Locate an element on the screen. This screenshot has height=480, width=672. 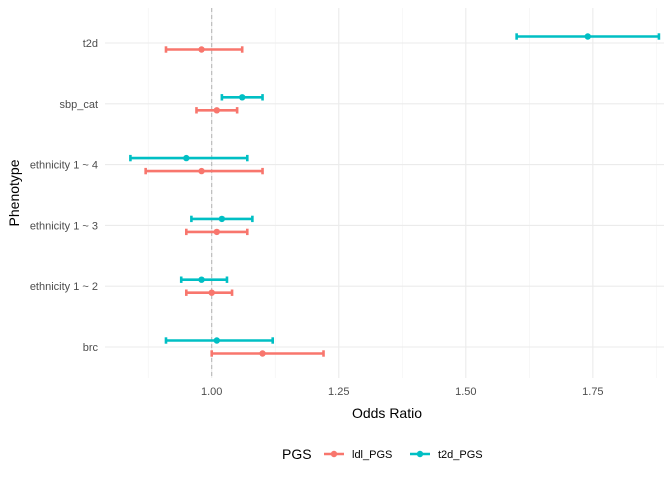
x-axis-ticks: 1.00 1.25 1.50 1.75 is located at coordinates (402, 392).